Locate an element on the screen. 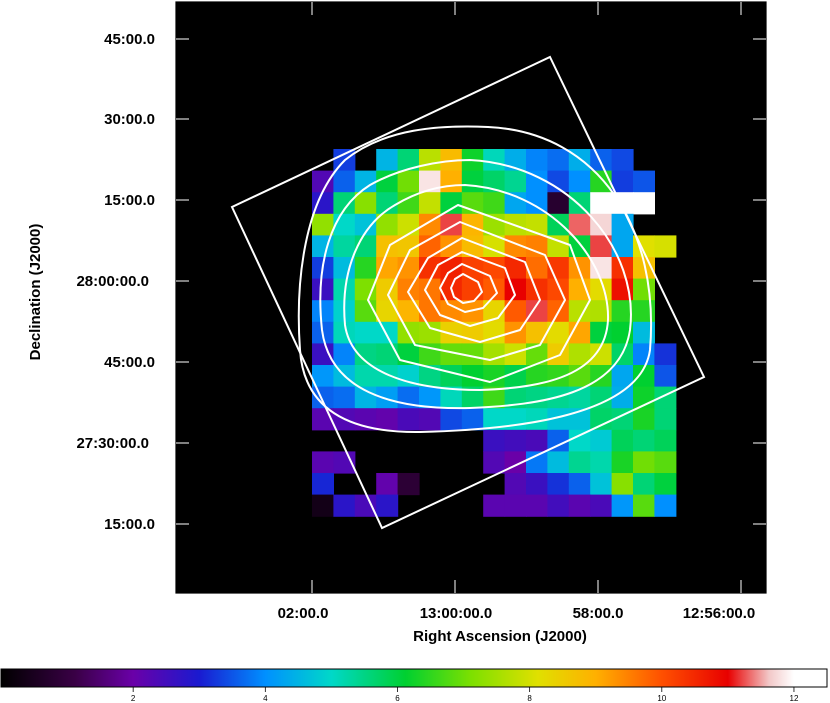 The image size is (830, 703). colorbar-tick-label: 10 is located at coordinates (661, 698).